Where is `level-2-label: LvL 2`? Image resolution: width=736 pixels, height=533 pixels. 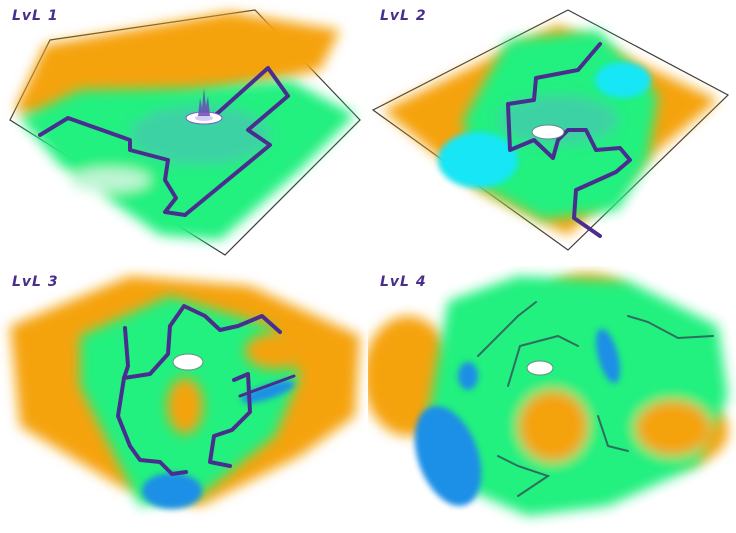
level-2-label: LvL 2 is located at coordinates (403, 16).